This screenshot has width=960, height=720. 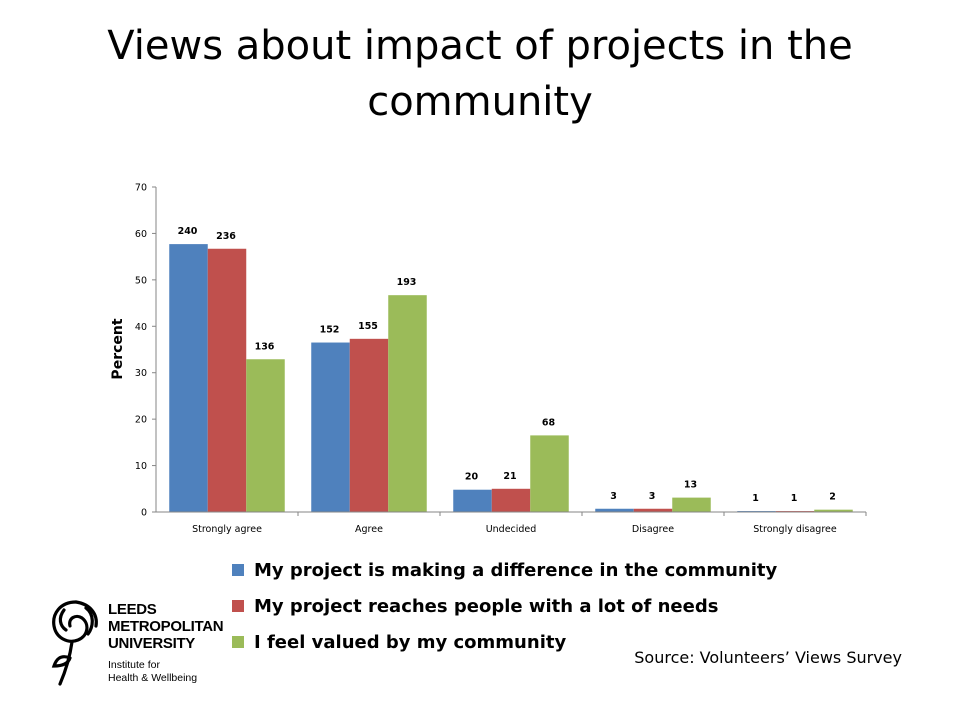 I want to click on rose-emblem-icon, so click(x=74, y=643).